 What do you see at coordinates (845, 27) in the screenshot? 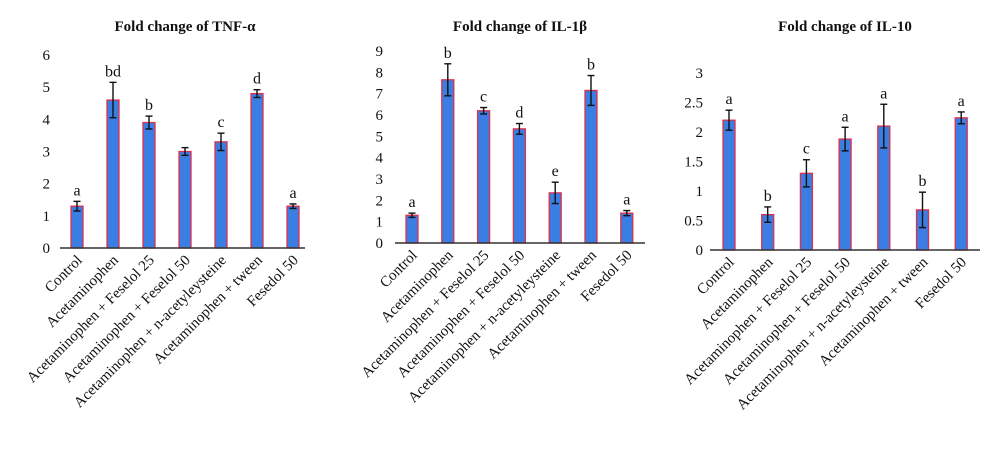
I see `chart-title: Fold change of IL-10` at bounding box center [845, 27].